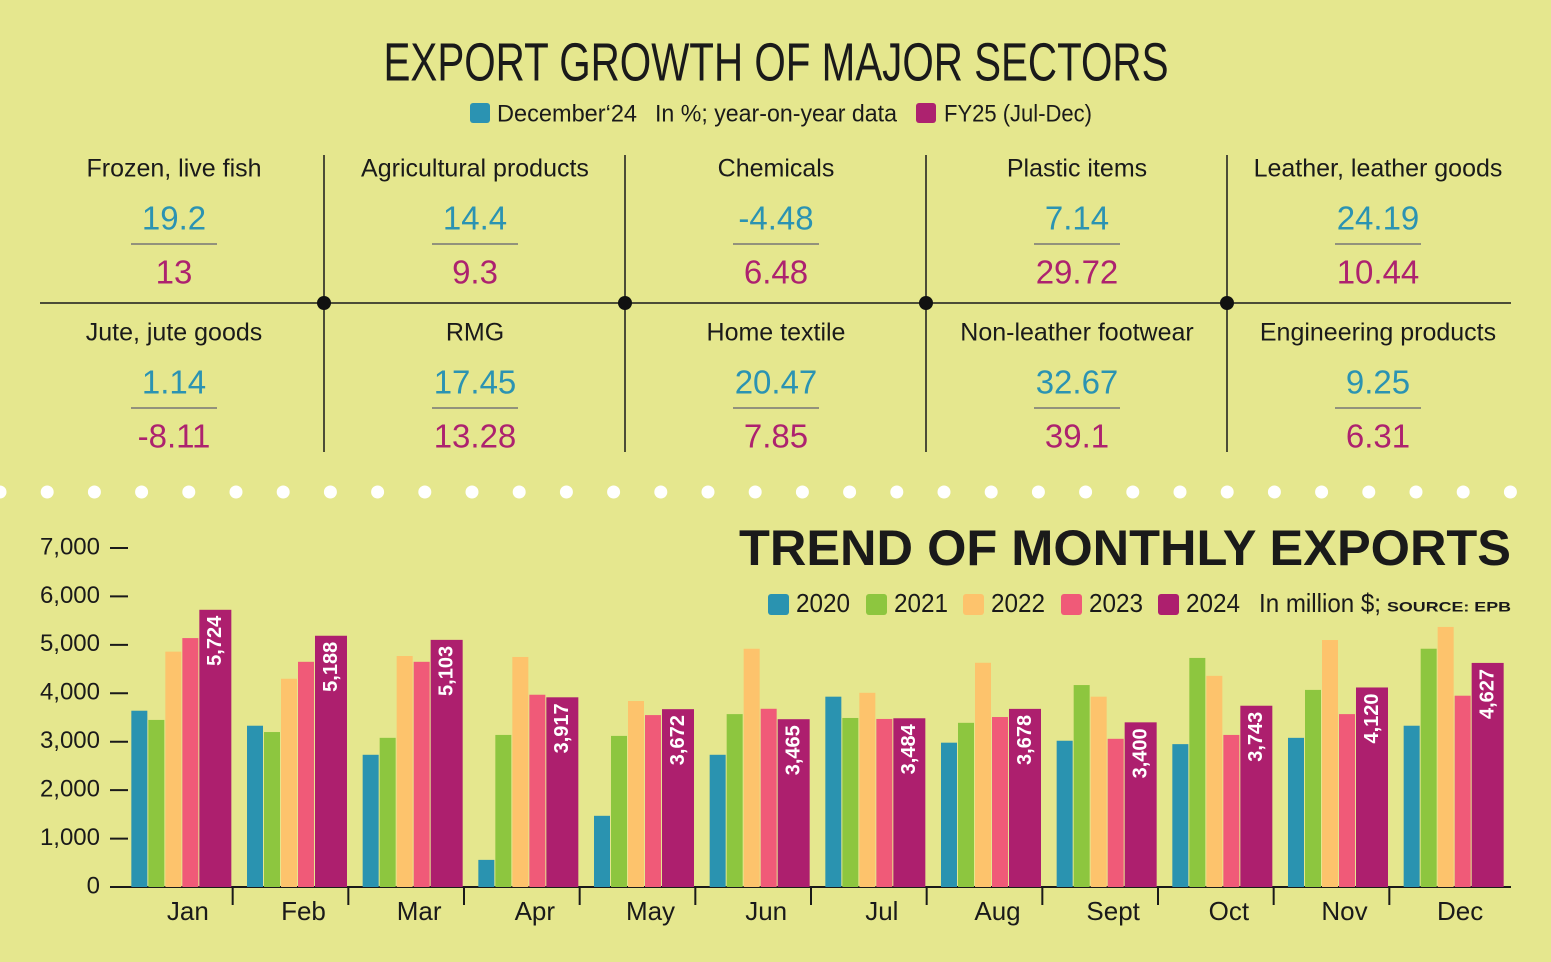  I want to click on fy25-value: 9.3, so click(475, 272).